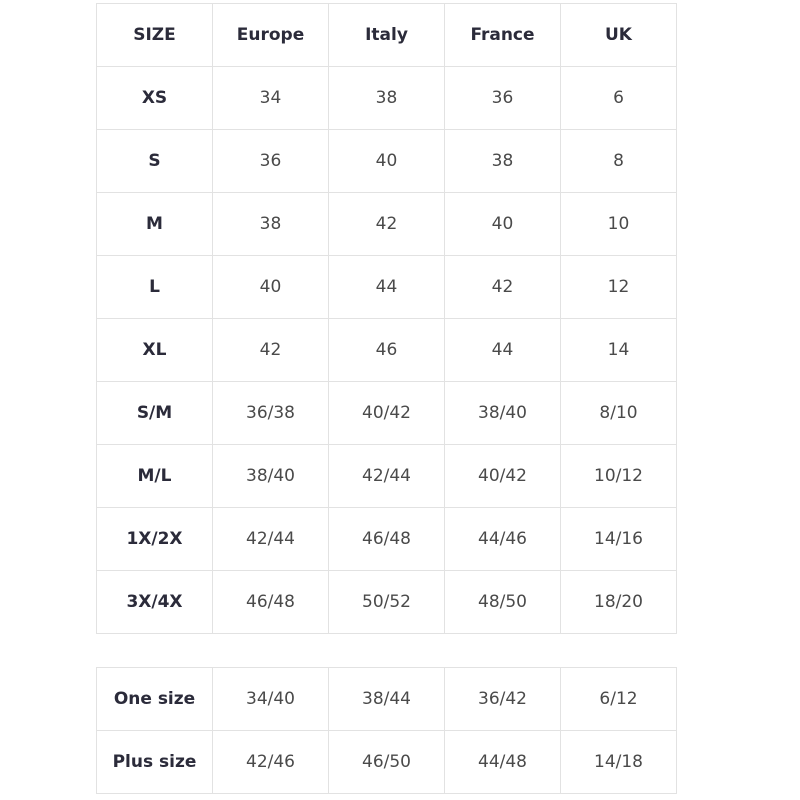  I want to click on table-row: L 40 44 42 12, so click(386, 287).